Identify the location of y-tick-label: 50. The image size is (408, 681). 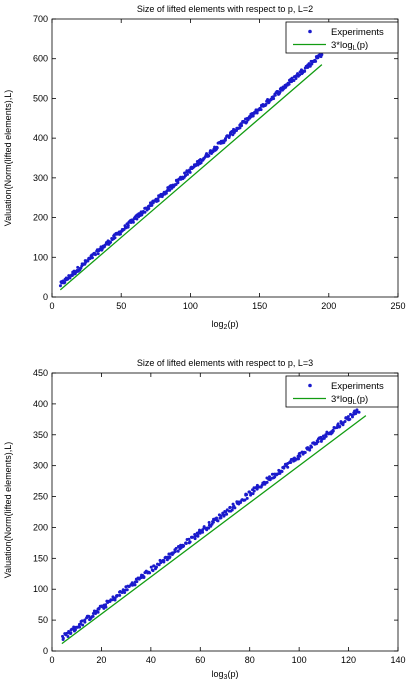
(43, 620).